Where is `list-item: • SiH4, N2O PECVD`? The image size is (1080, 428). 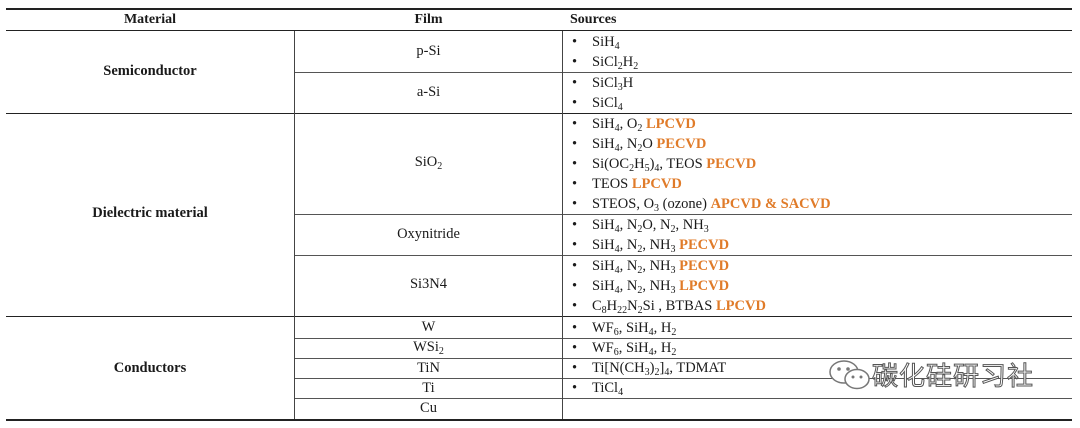 list-item: • SiH4, N2O PECVD is located at coordinates (639, 145).